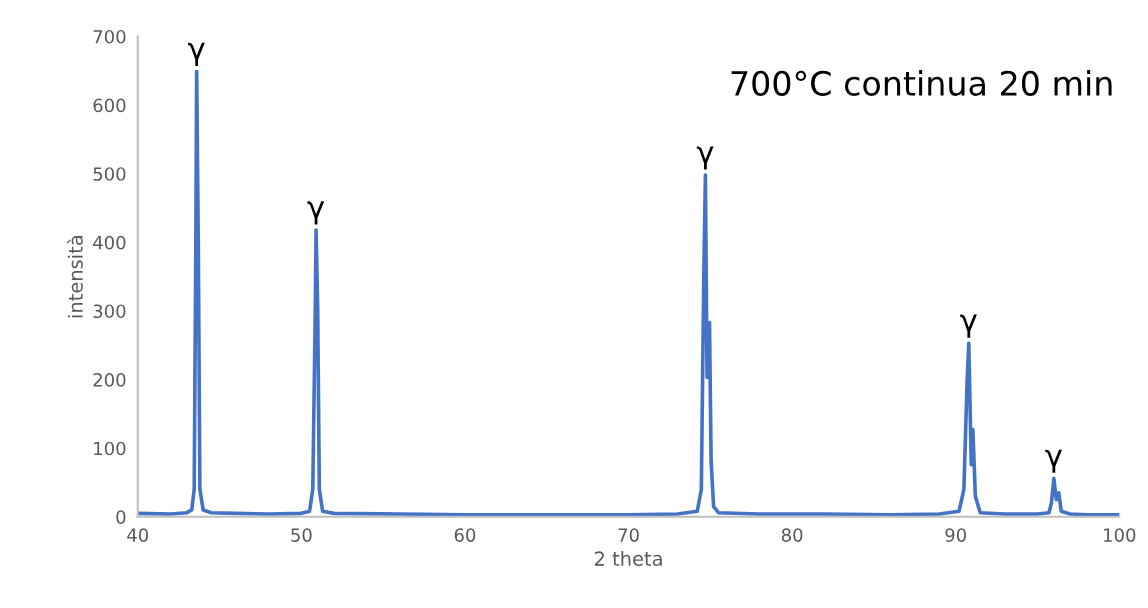 The image size is (1148, 608). I want to click on y-tick-label: 500, so click(109, 174).